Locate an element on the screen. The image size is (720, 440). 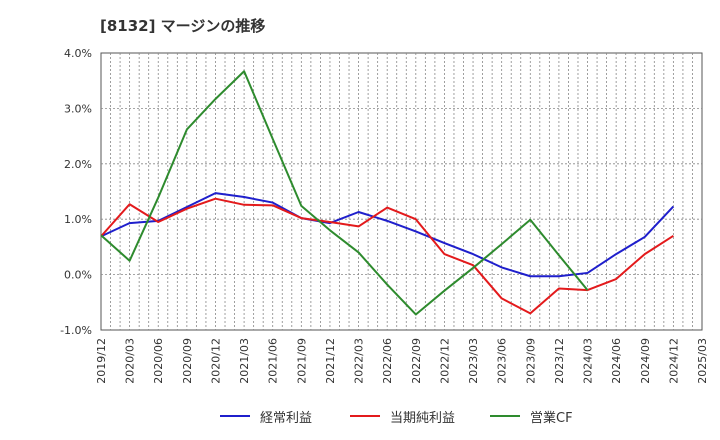
x-tick-label: 2023/06 is located at coordinates (502, 361).